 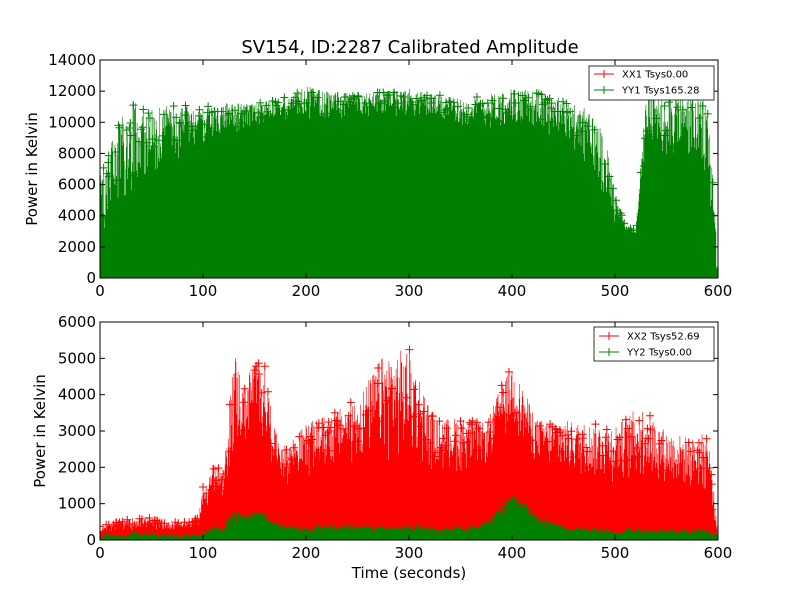 I want to click on bottom-plot-y-axis-label: Power in Kelvin, so click(x=40, y=431).